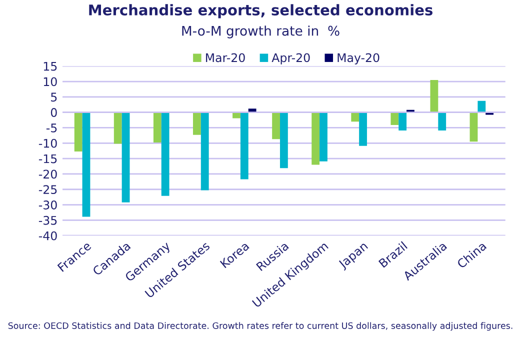  Describe the element at coordinates (50, 66) in the screenshot. I see `y-tick-label: 15` at that location.